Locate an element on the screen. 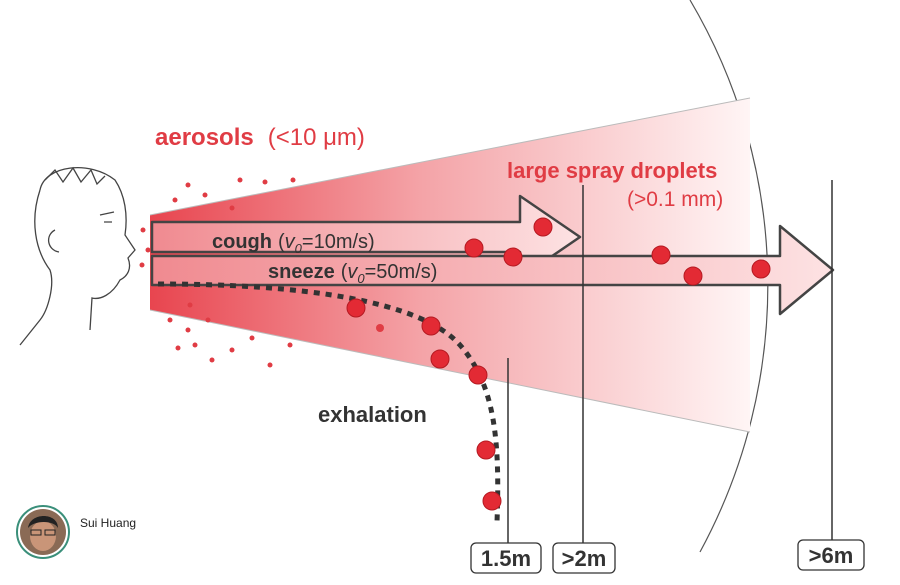 Image resolution: width=900 pixels, height=585 pixels. sneeze-label: sneeze (v0=50m/s) is located at coordinates (352, 273).